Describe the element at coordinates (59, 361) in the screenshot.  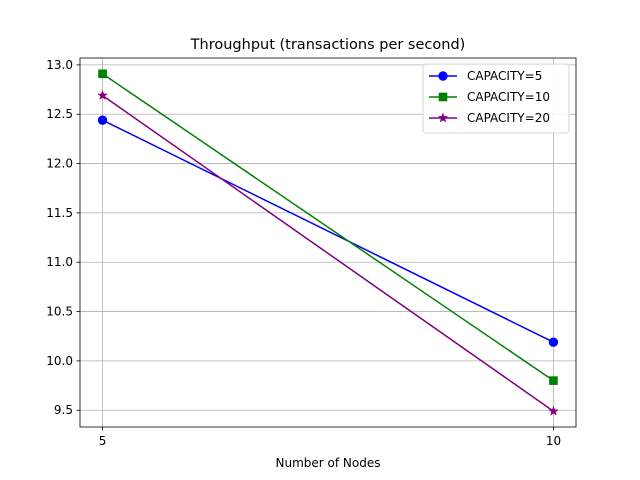
I see `y-tick-label: 10.0` at that location.